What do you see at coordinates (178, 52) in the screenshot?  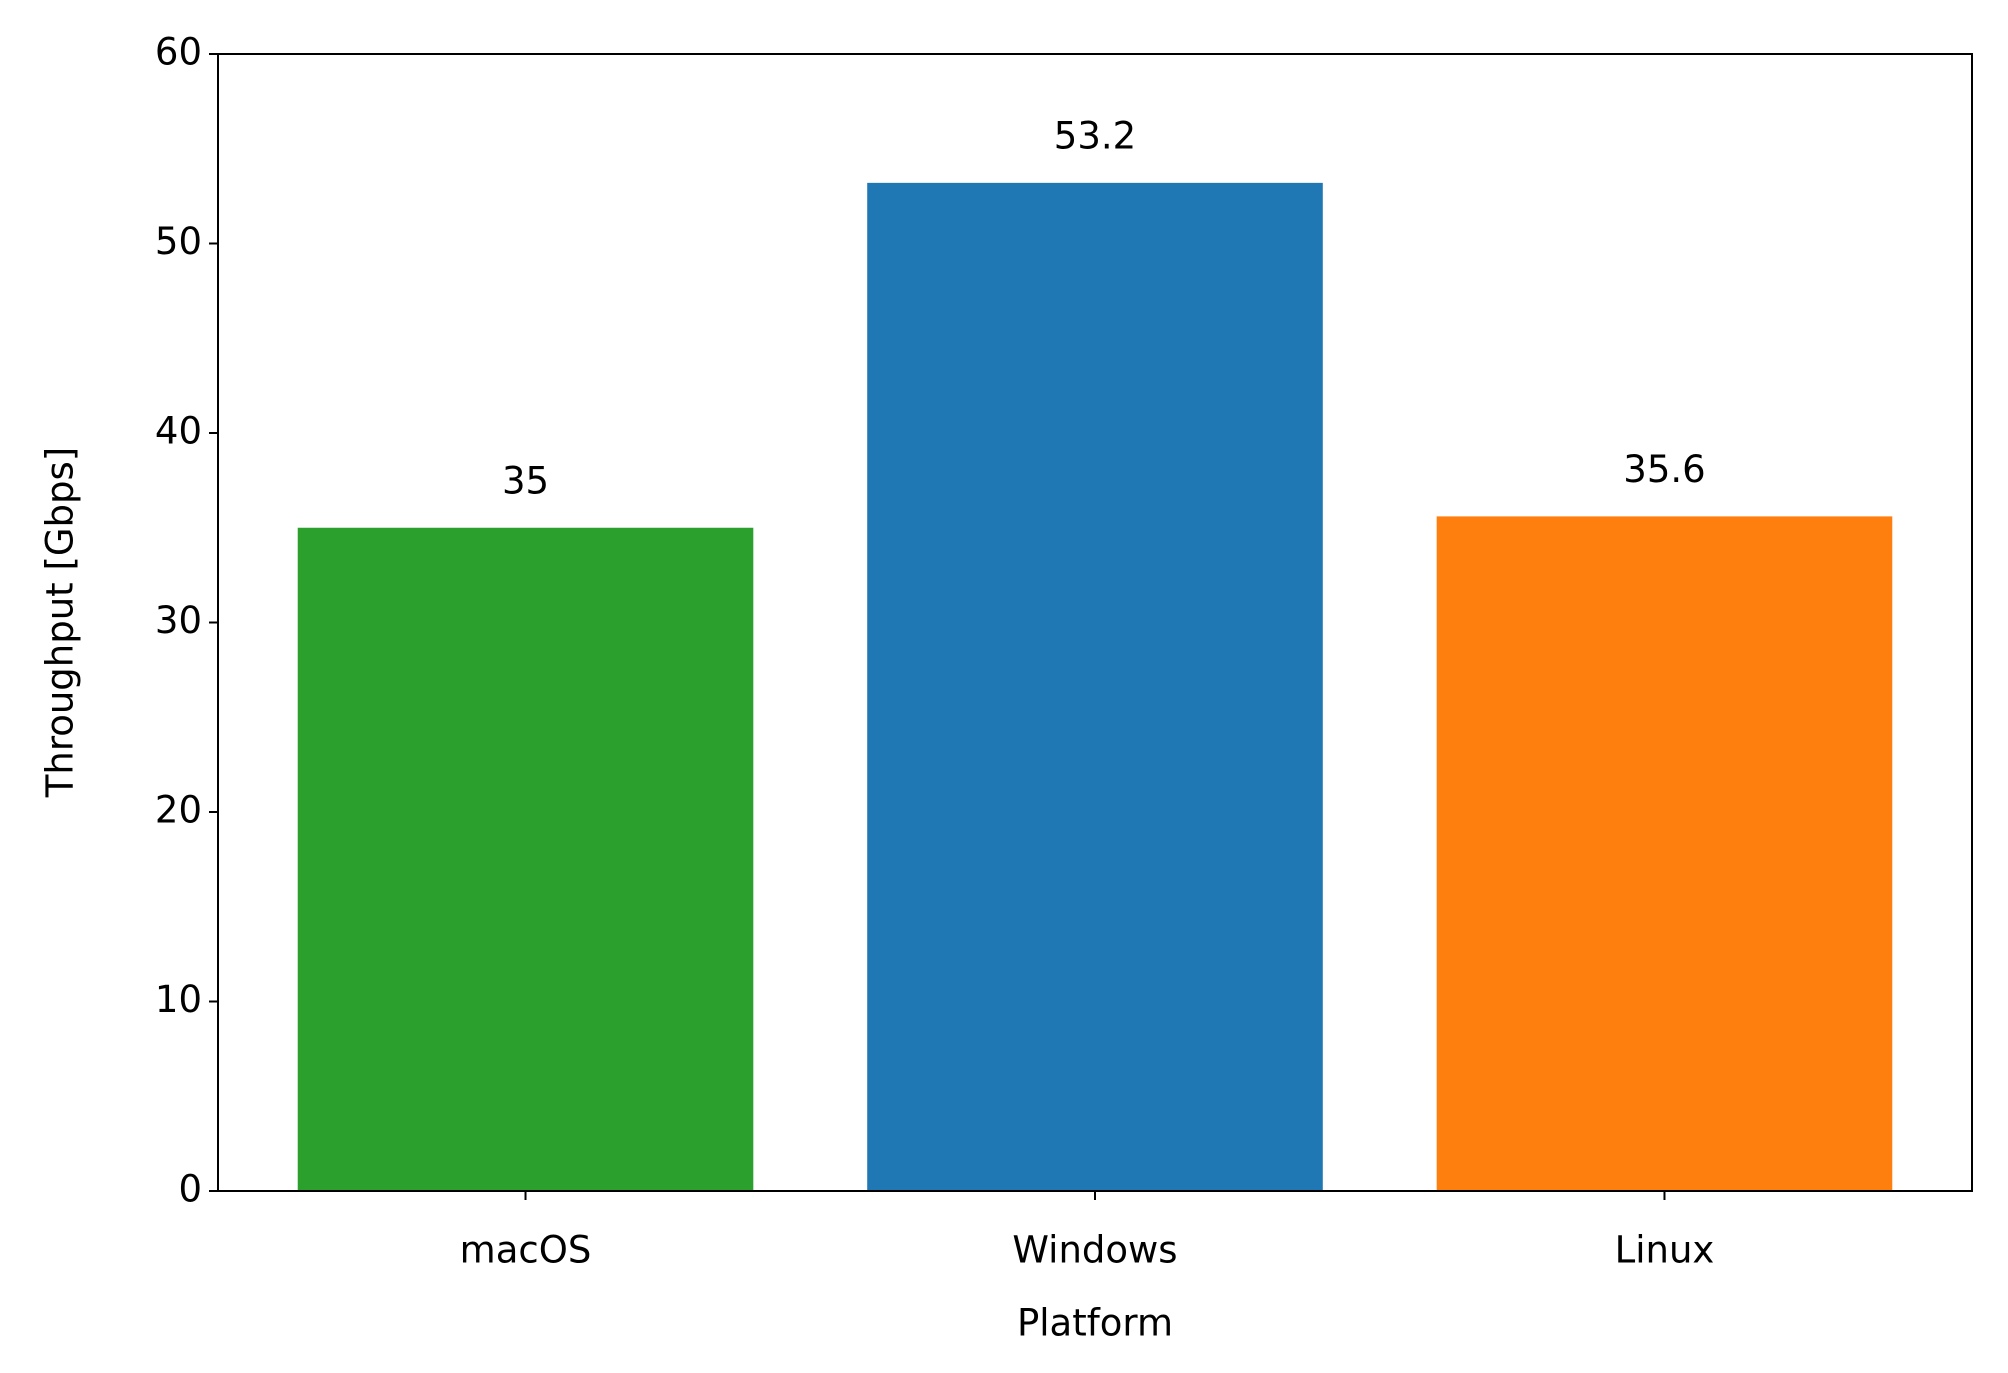 I see `y-tick-label: 60` at bounding box center [178, 52].